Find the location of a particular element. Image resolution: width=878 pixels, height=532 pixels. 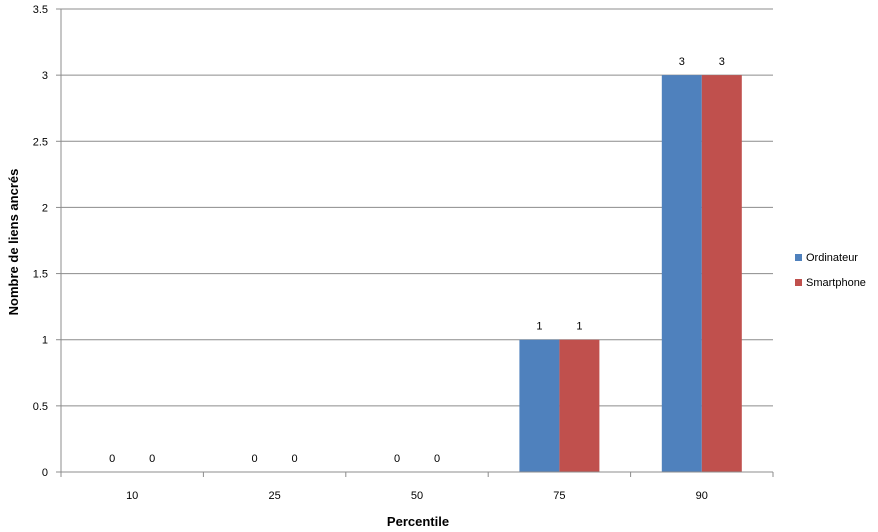

x-tick-label: 50 is located at coordinates (417, 496).